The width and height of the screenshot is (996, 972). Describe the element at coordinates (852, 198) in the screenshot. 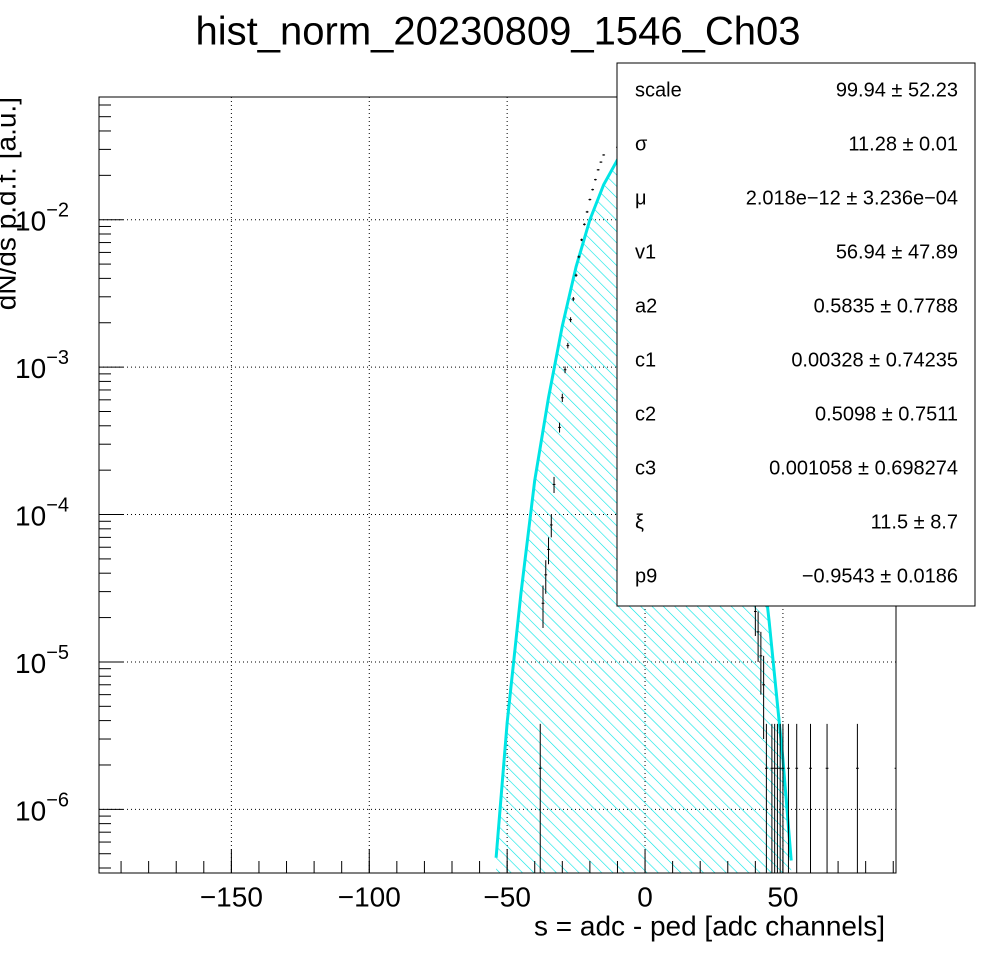

I see `stat-value: 2.018e−12 ± 3.236e−04` at that location.